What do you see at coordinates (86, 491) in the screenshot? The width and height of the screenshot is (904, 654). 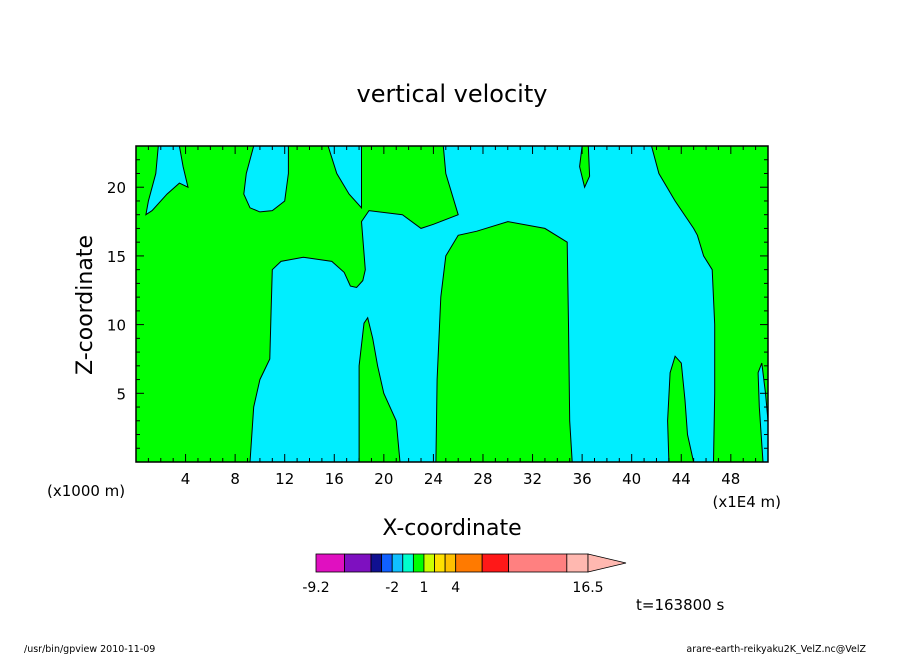 I see `x-unit-left-label: (x1000 m)` at bounding box center [86, 491].